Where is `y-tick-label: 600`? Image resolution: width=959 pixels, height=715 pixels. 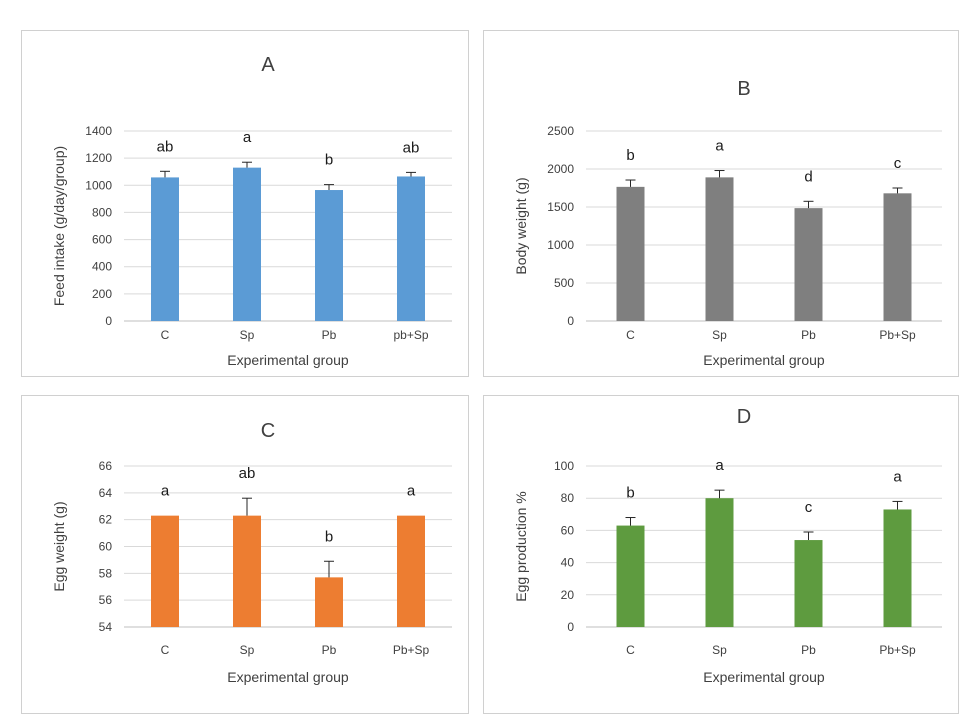
y-tick-label: 600 is located at coordinates (102, 240).